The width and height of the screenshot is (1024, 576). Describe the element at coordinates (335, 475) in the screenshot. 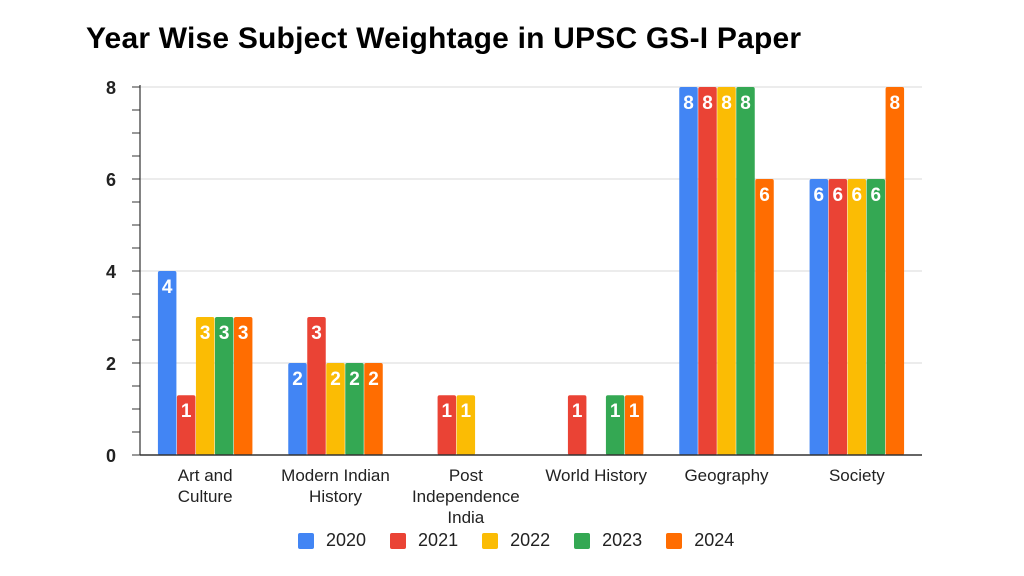

I see `x-tick-label: Modern Indian` at that location.